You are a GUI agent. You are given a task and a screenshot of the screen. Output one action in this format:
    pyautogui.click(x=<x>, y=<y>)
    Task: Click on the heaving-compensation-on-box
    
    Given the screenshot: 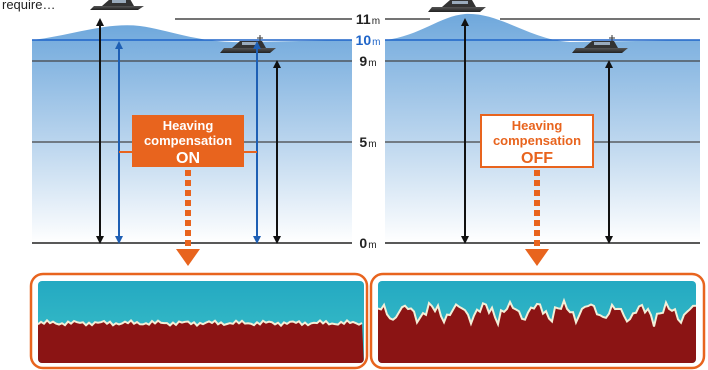 What is the action you would take?
    pyautogui.click(x=188, y=141)
    